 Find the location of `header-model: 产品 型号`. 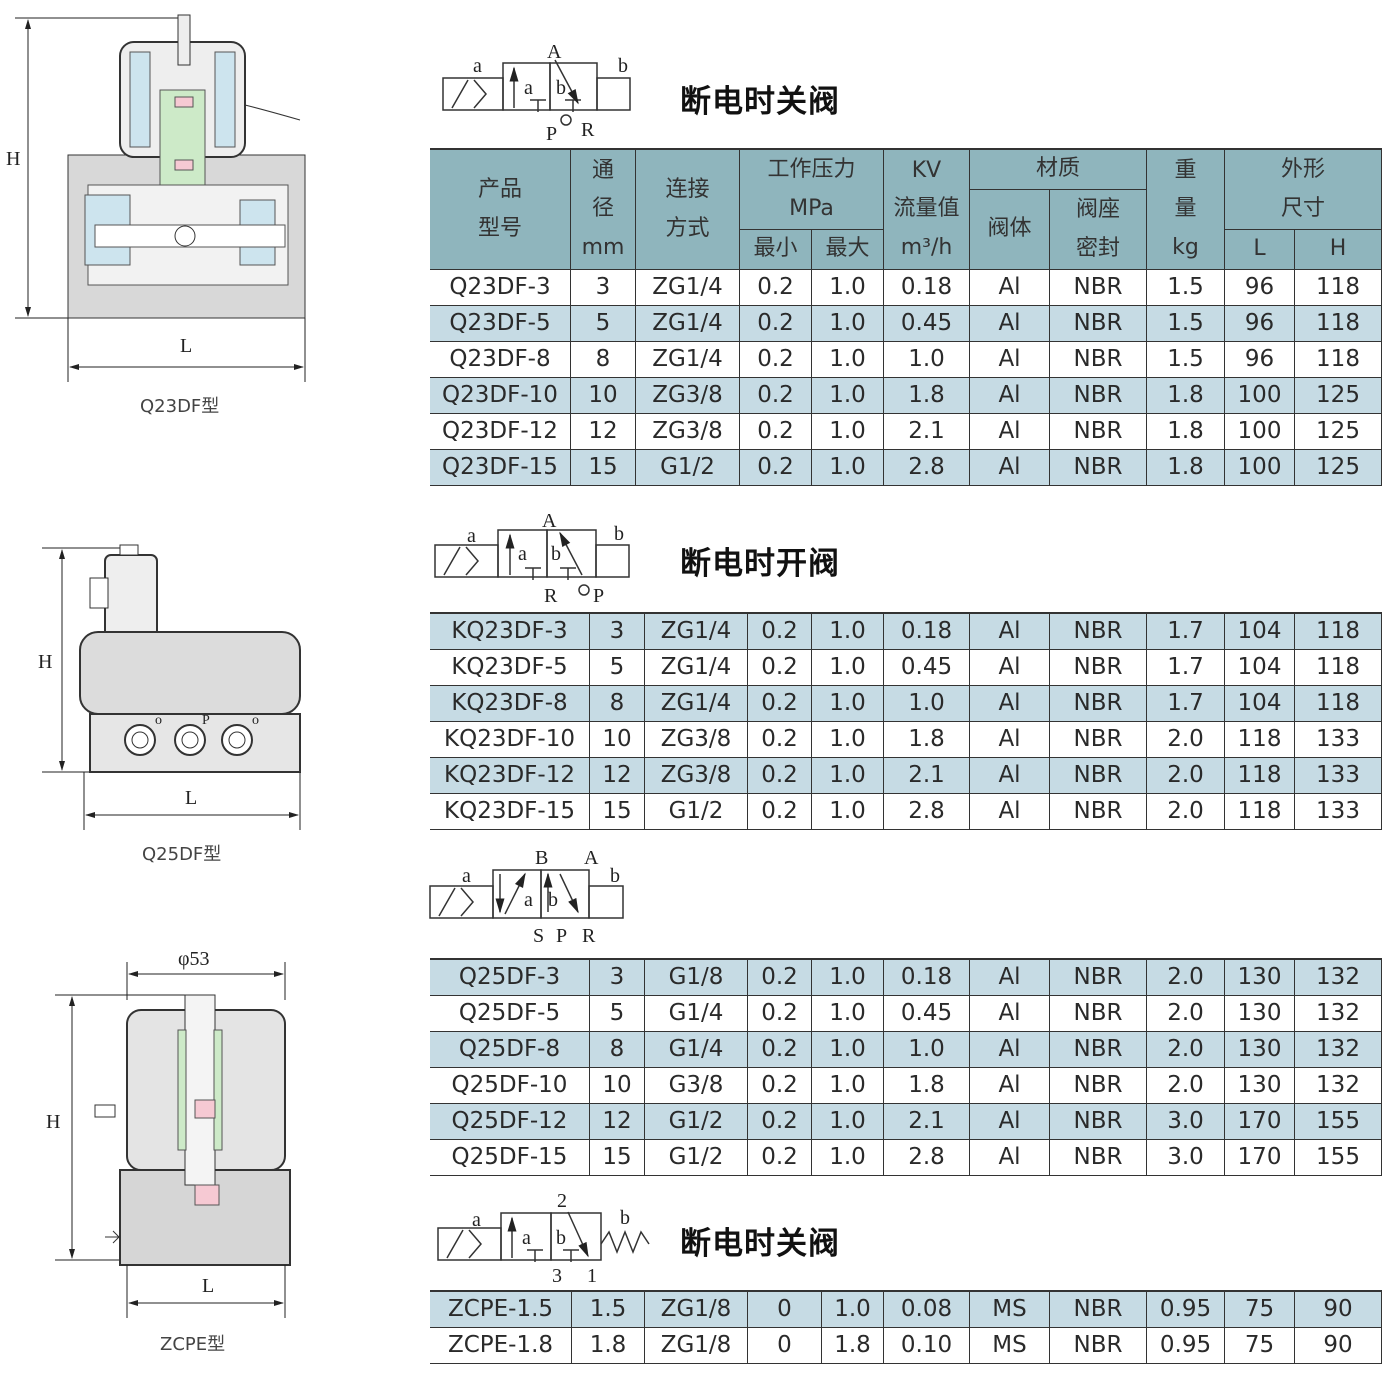

header-model: 产品 型号 is located at coordinates (500, 210).